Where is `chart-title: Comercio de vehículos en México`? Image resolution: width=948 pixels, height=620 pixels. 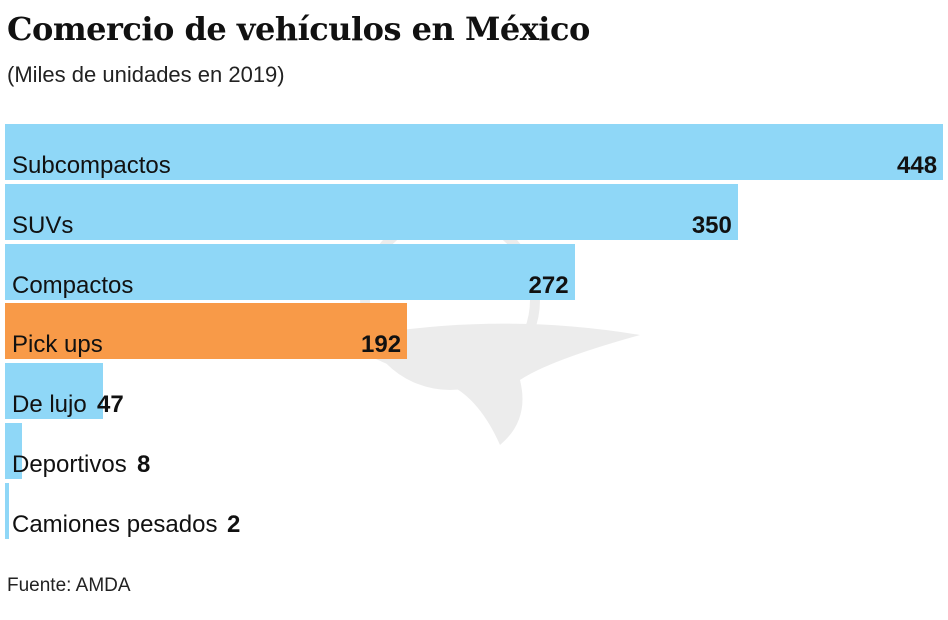 chart-title: Comercio de vehículos en México is located at coordinates (298, 29).